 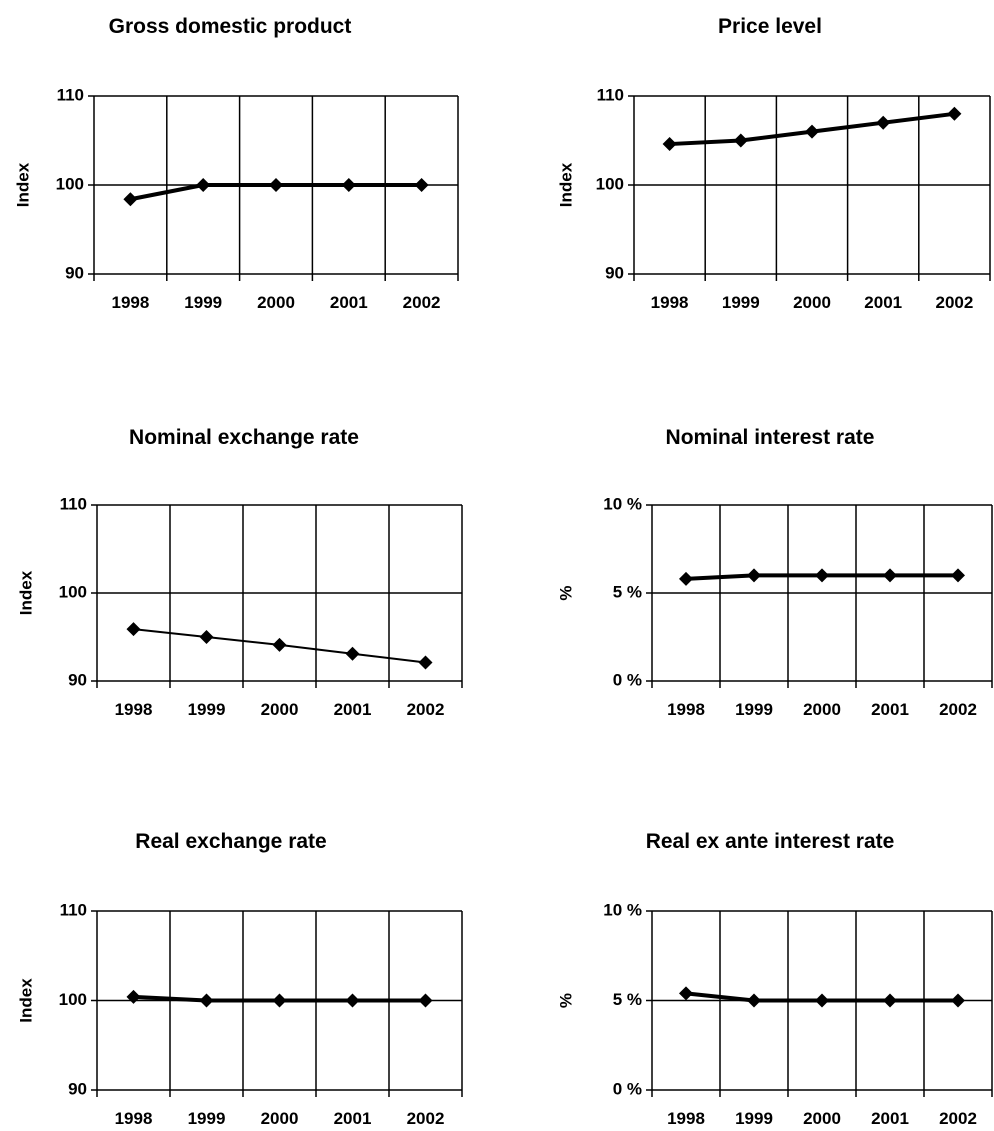 What do you see at coordinates (134, 1118) in the screenshot?
I see `chart-5-x-tick-label: 1998` at bounding box center [134, 1118].